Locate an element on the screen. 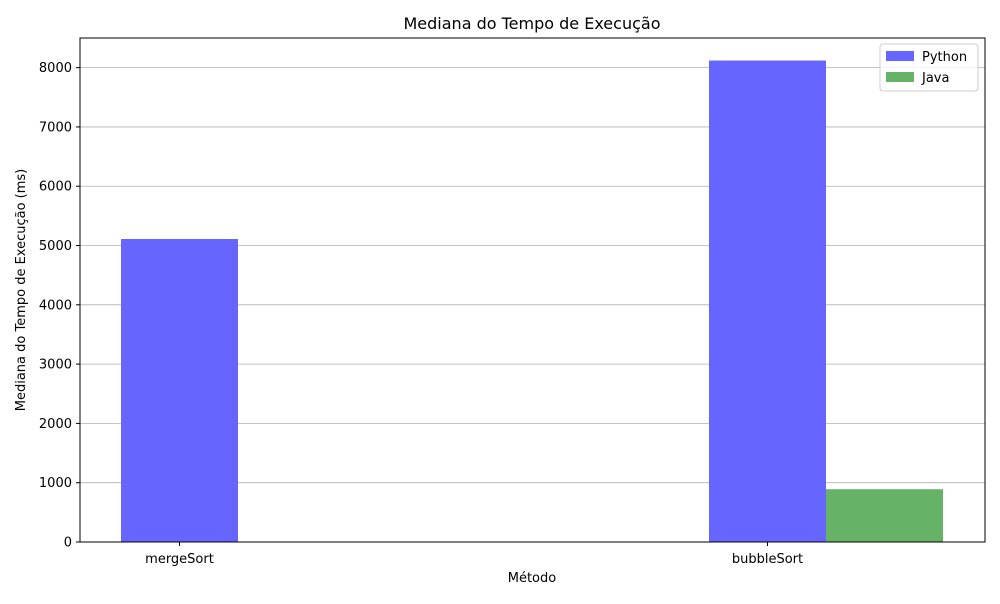  legend-label-java: Java is located at coordinates (935, 78).